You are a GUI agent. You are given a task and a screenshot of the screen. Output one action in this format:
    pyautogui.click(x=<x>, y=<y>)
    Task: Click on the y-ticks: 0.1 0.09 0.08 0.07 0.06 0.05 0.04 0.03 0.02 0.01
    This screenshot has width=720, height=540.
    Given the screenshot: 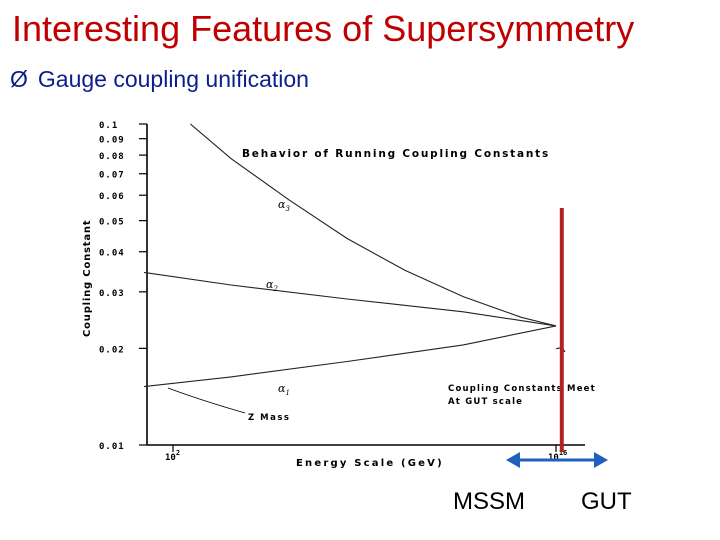 What is the action you would take?
    pyautogui.click(x=123, y=286)
    